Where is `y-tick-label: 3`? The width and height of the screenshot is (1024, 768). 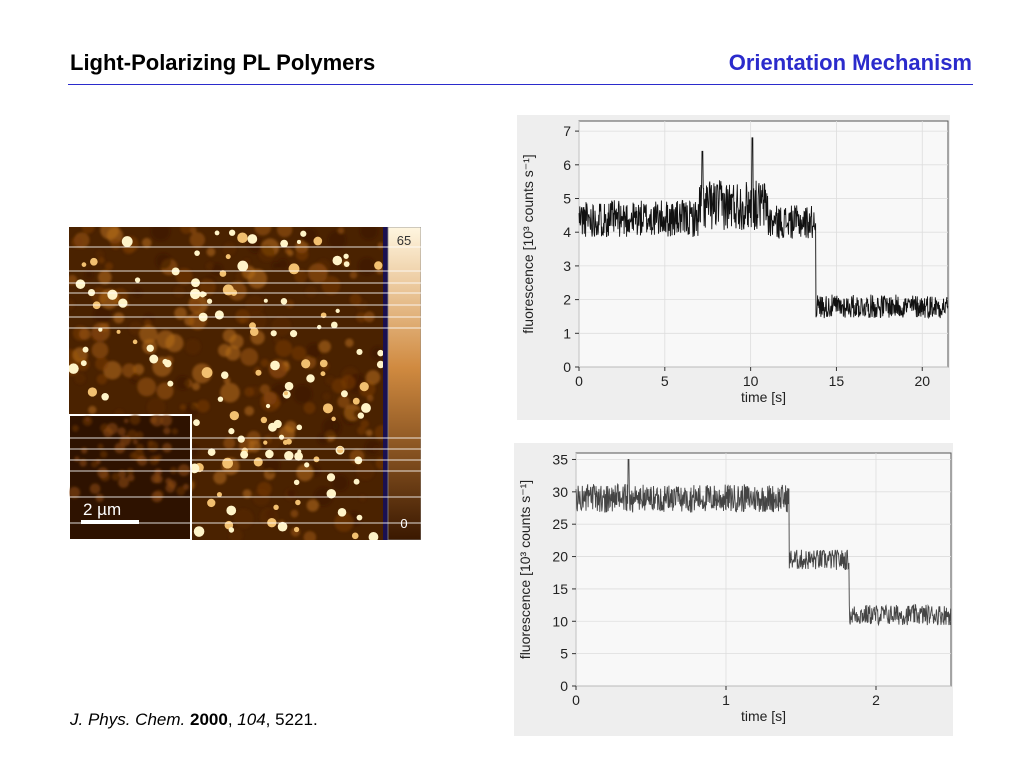 y-tick-label: 3 is located at coordinates (567, 266).